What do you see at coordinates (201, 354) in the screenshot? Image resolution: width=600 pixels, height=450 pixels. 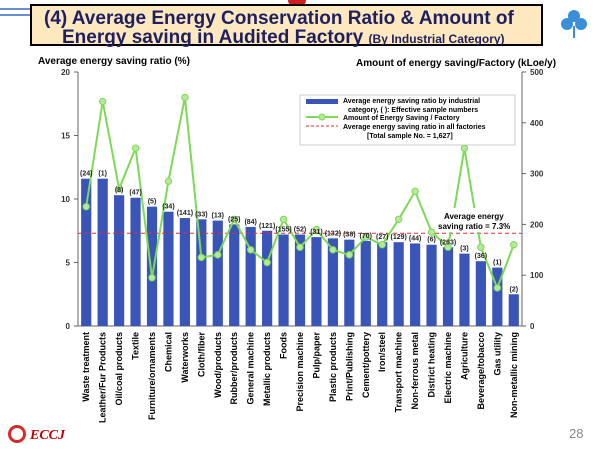 I see `category-label: Cloth/fiber` at bounding box center [201, 354].